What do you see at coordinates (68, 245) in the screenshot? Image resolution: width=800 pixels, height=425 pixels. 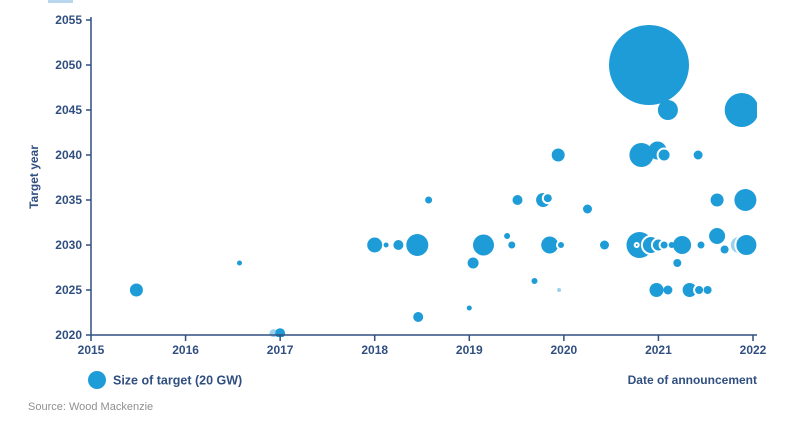 I see `y-tick-label: 2030` at bounding box center [68, 245].